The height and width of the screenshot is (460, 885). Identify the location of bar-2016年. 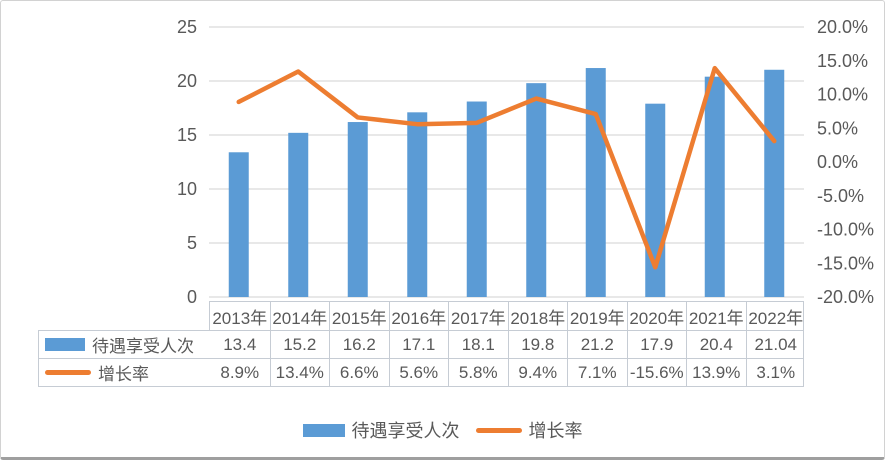
(417, 204).